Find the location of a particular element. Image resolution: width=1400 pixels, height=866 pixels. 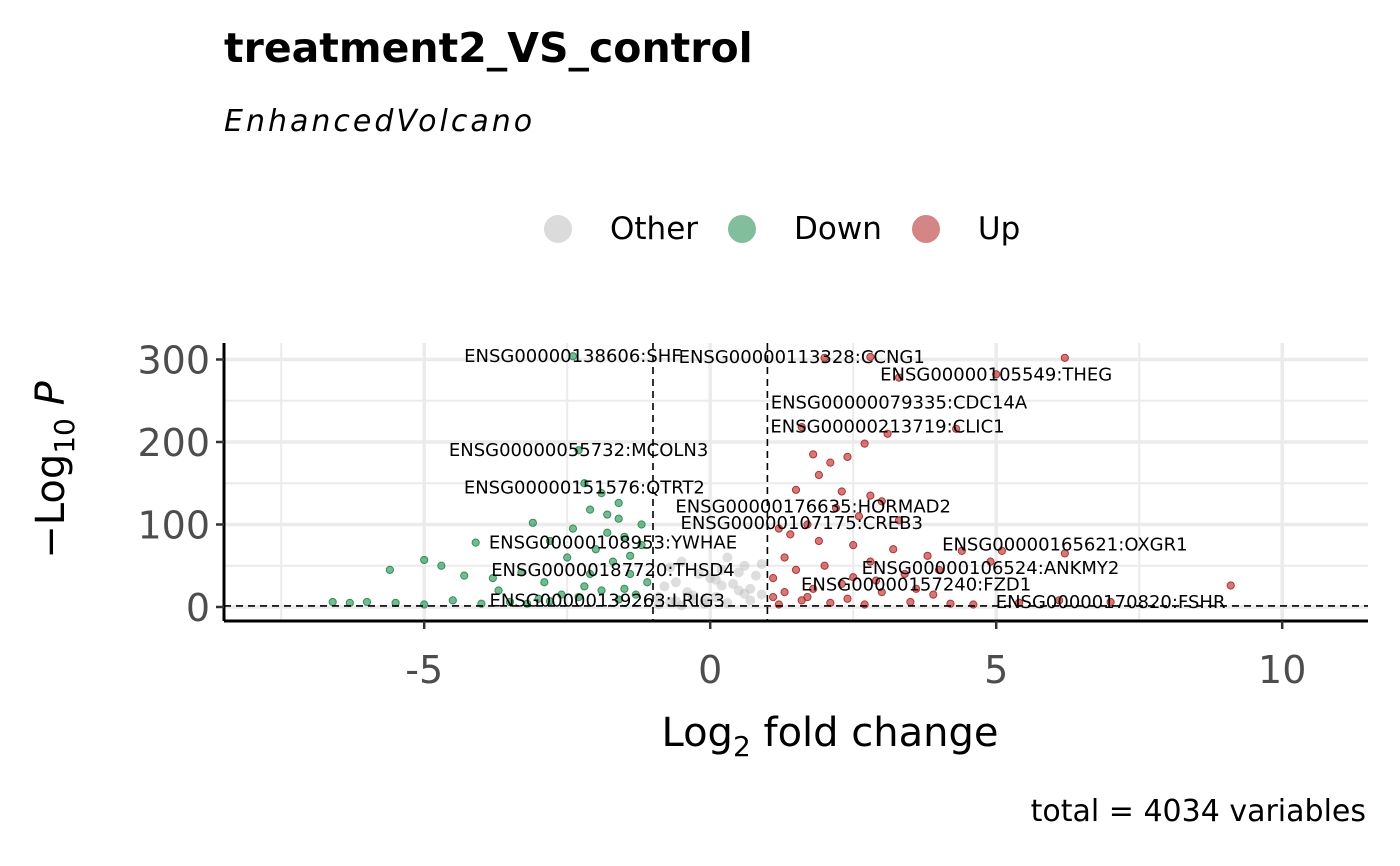

gene-label: ENSG00000170820:FSHR is located at coordinates (1111, 602).